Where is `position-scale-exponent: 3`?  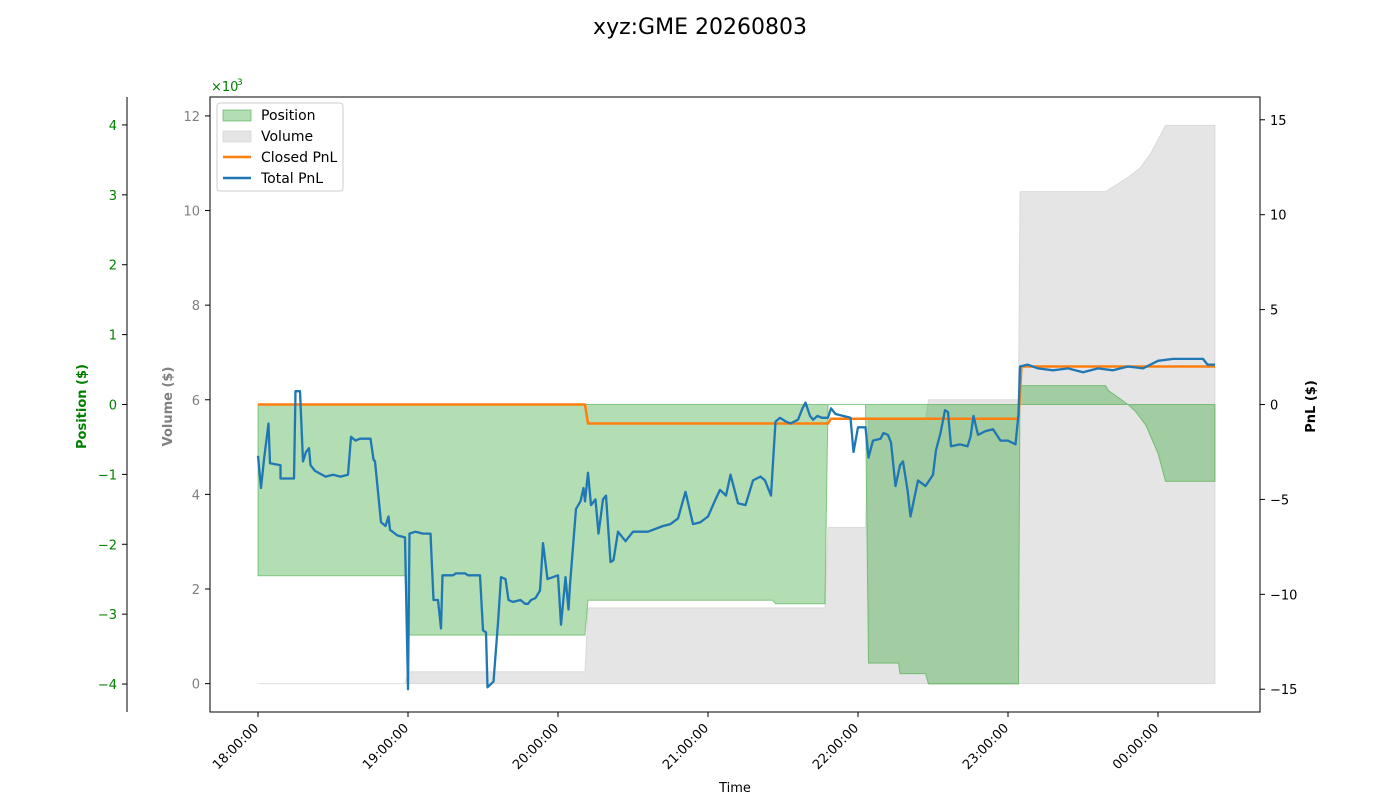 position-scale-exponent: 3 is located at coordinates (240, 83).